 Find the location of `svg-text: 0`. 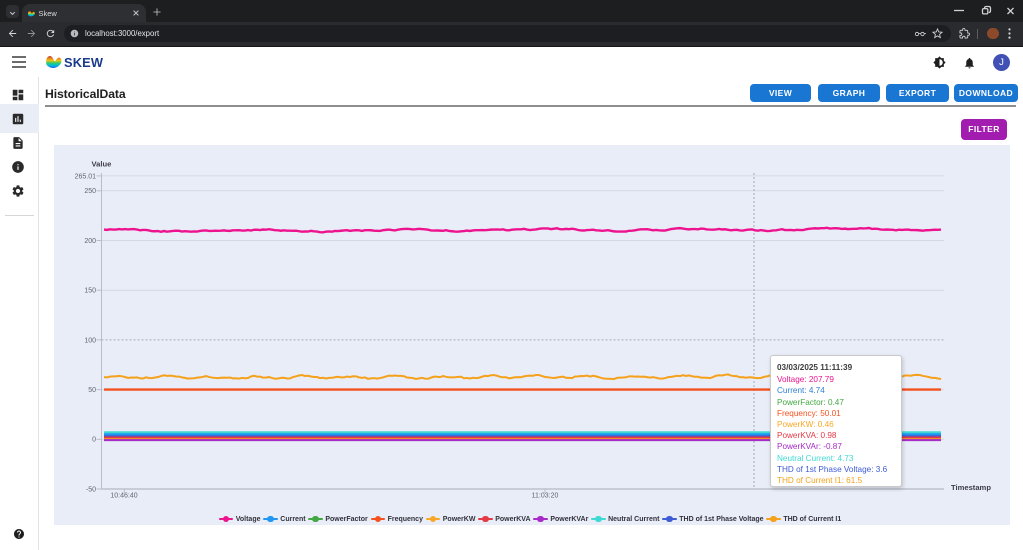

svg-text: 0 is located at coordinates (94, 440).